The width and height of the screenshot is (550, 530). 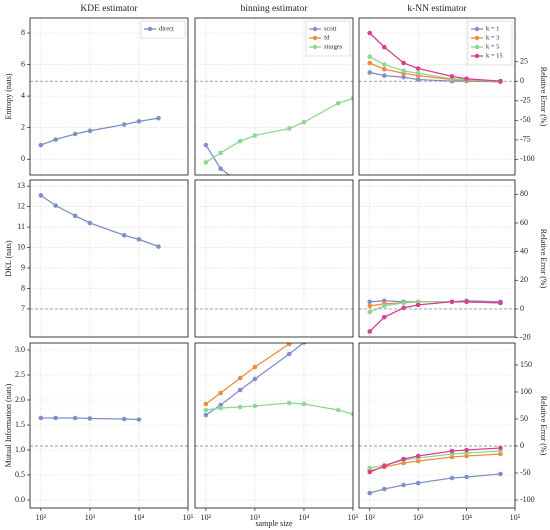 What do you see at coordinates (526, 391) in the screenshot?
I see `y2-tick-label: 100` at bounding box center [526, 391].